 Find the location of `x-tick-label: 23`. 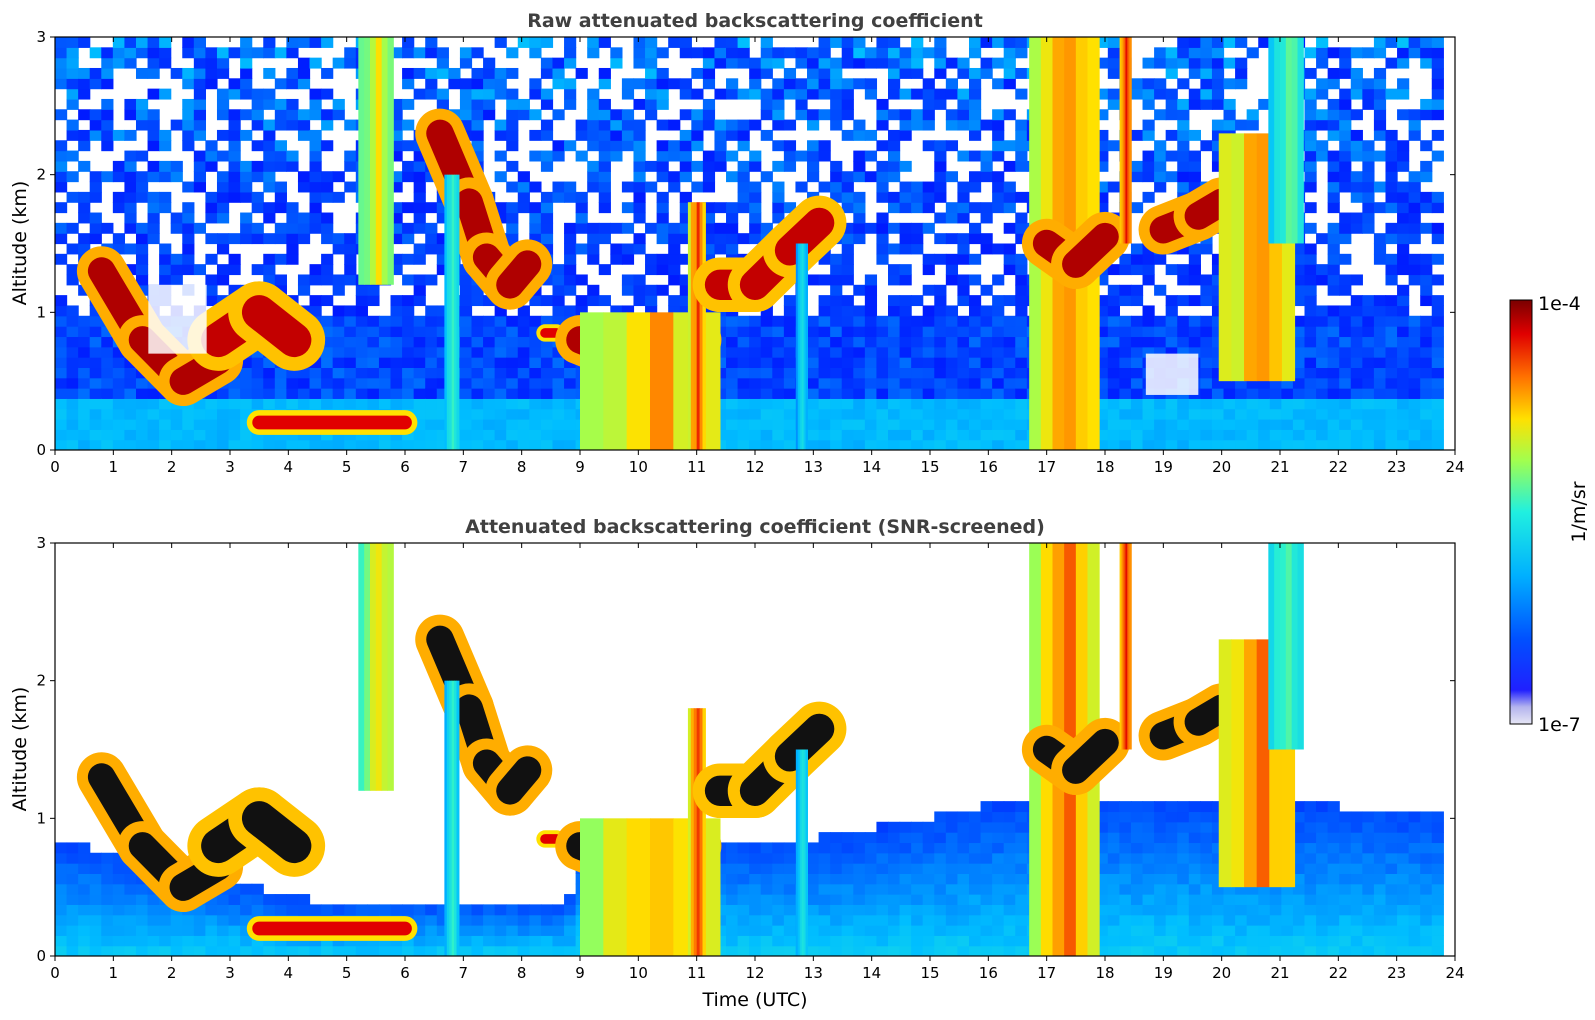

x-tick-label: 23 is located at coordinates (1396, 467).